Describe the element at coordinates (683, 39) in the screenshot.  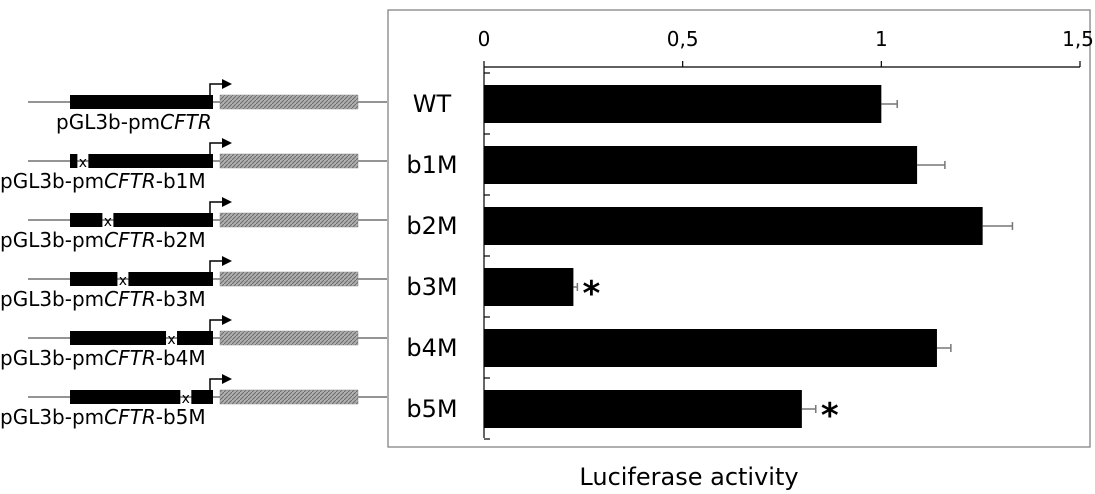
I see `x-tick-label: 0,5` at that location.